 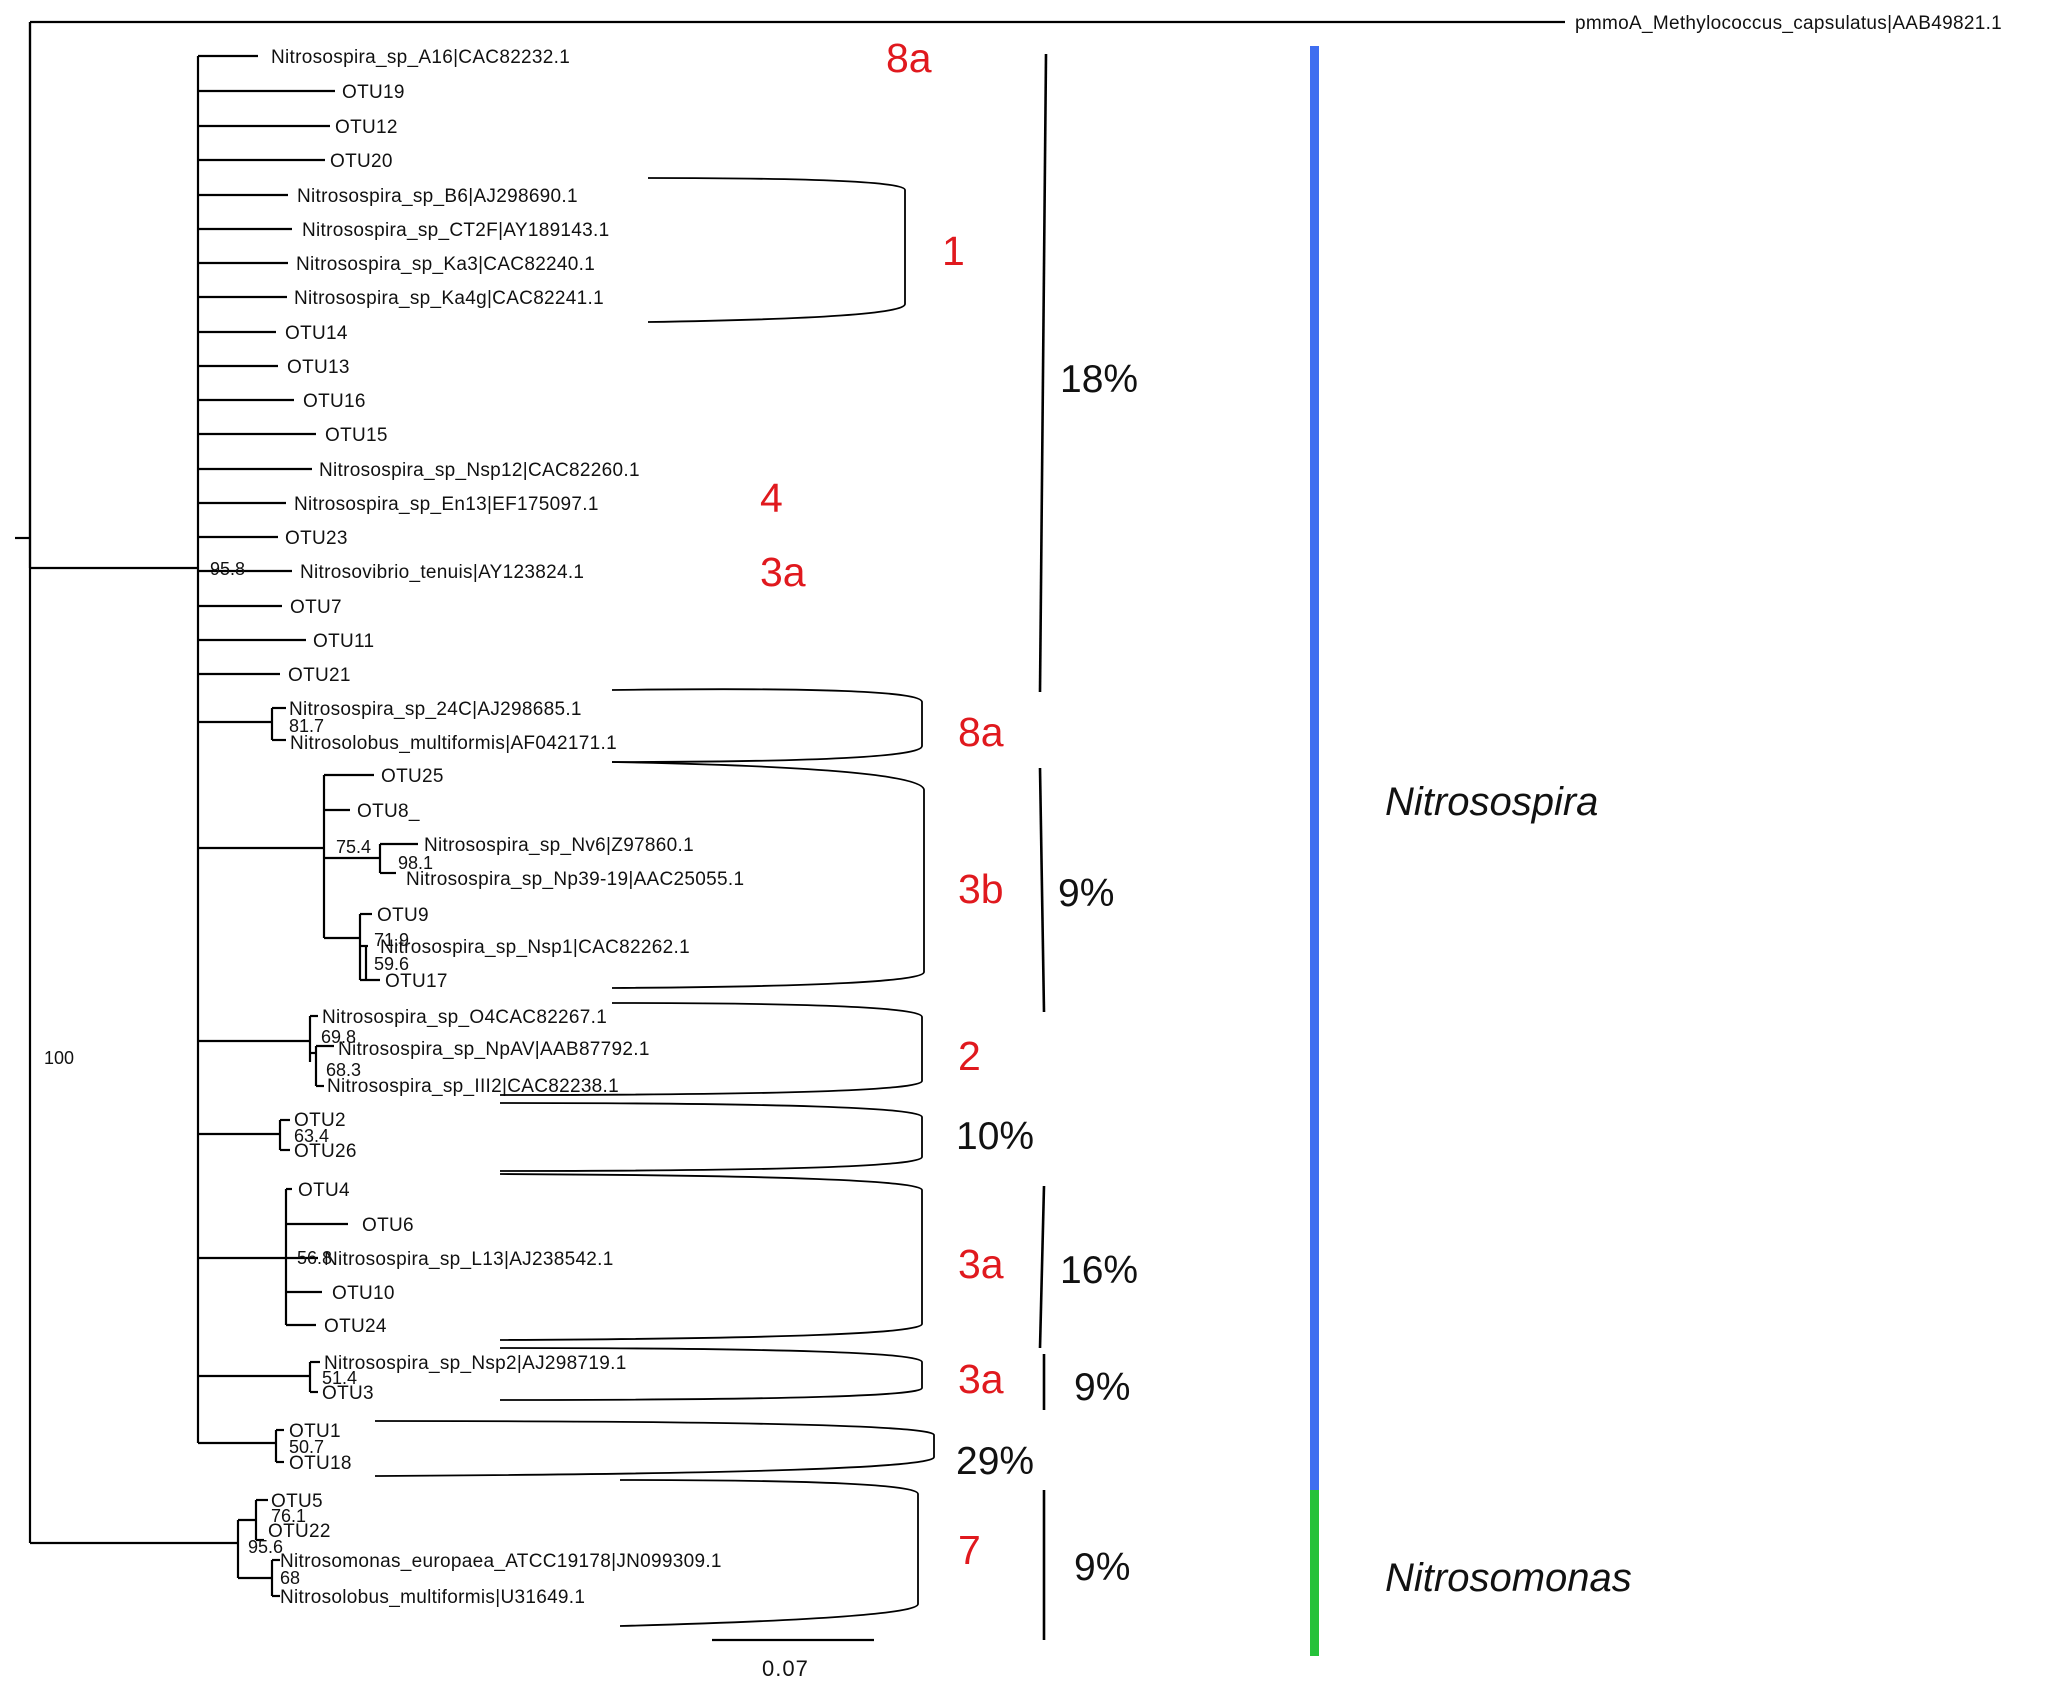 I want to click on support-value: 81.7, so click(x=306, y=726).